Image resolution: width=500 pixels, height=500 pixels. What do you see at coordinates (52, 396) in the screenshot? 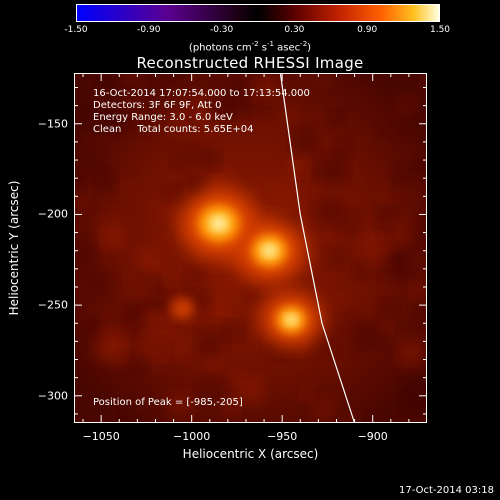
I see `y-tick-label: −300` at bounding box center [52, 396].